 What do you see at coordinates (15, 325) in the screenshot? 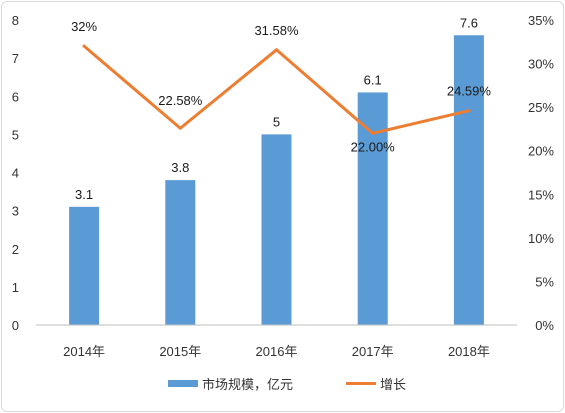
I see `left-y-tick-label: 0` at bounding box center [15, 325].